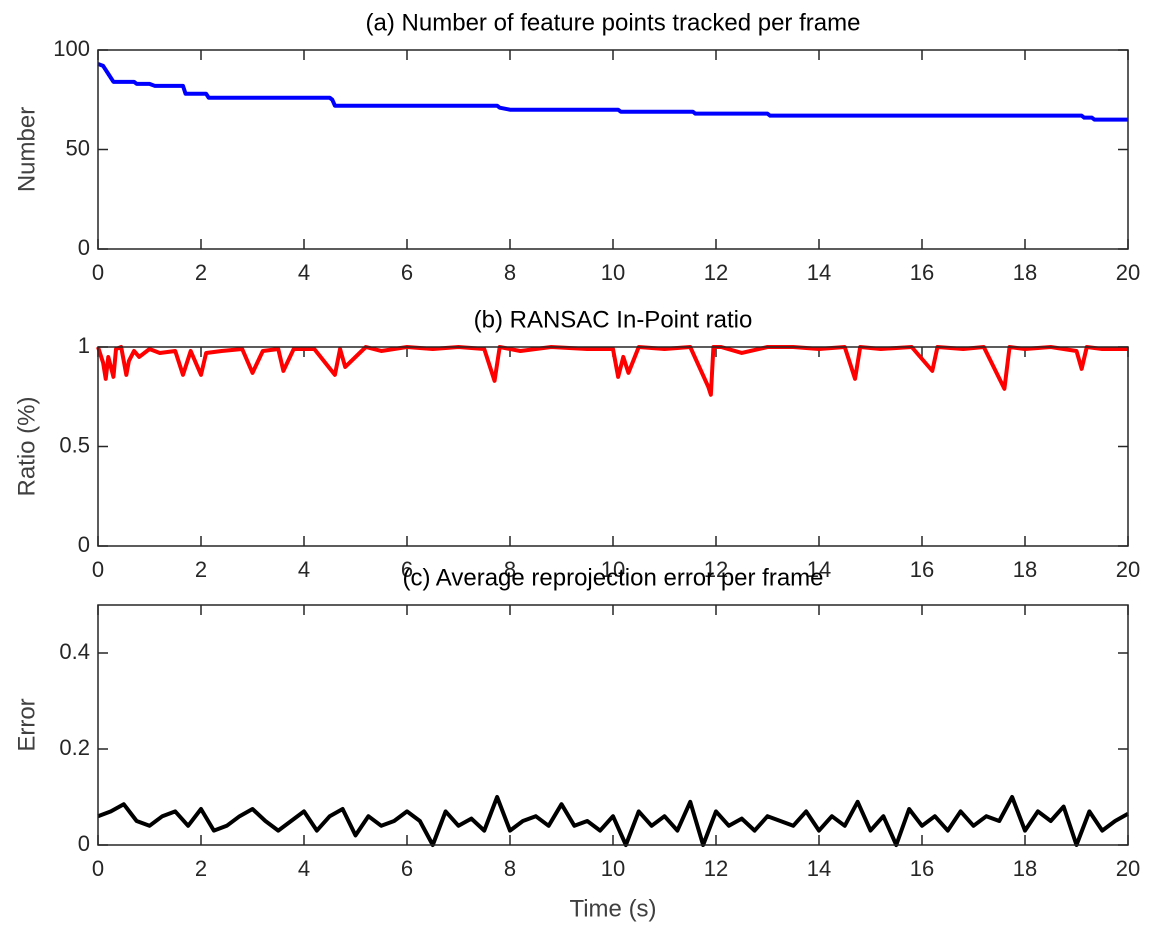 The width and height of the screenshot is (1156, 938). Describe the element at coordinates (74, 651) in the screenshot. I see `y-tick-label: 0.4` at that location.